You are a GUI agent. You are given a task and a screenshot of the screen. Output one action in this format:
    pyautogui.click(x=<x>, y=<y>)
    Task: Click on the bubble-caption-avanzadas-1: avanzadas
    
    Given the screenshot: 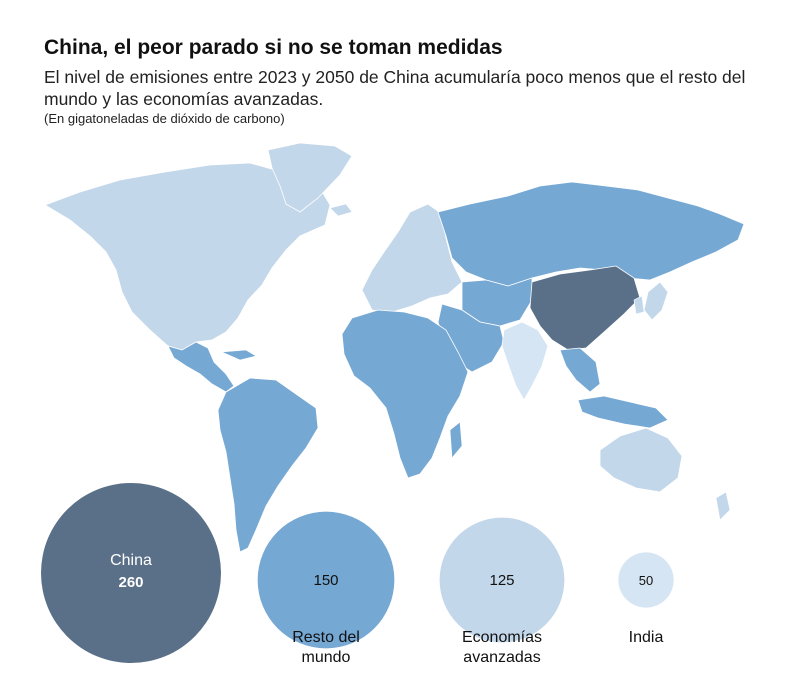 What is the action you would take?
    pyautogui.click(x=501, y=657)
    